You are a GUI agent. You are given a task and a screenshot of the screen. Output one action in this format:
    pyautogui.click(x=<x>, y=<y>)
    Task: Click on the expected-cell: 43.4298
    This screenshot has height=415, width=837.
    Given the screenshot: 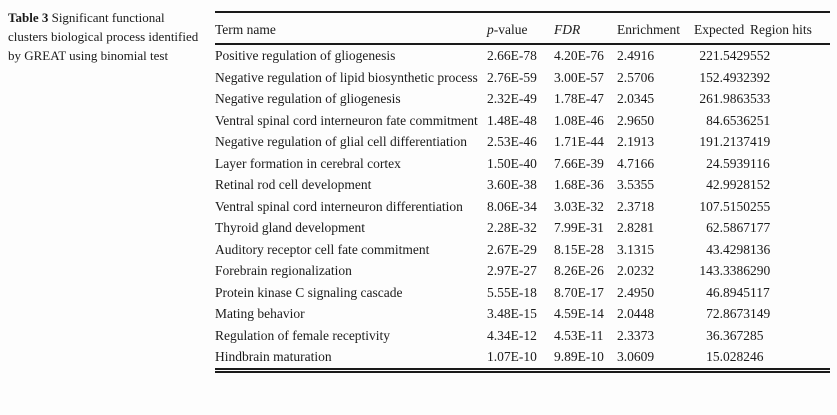 What is the action you would take?
    pyautogui.click(x=728, y=249)
    